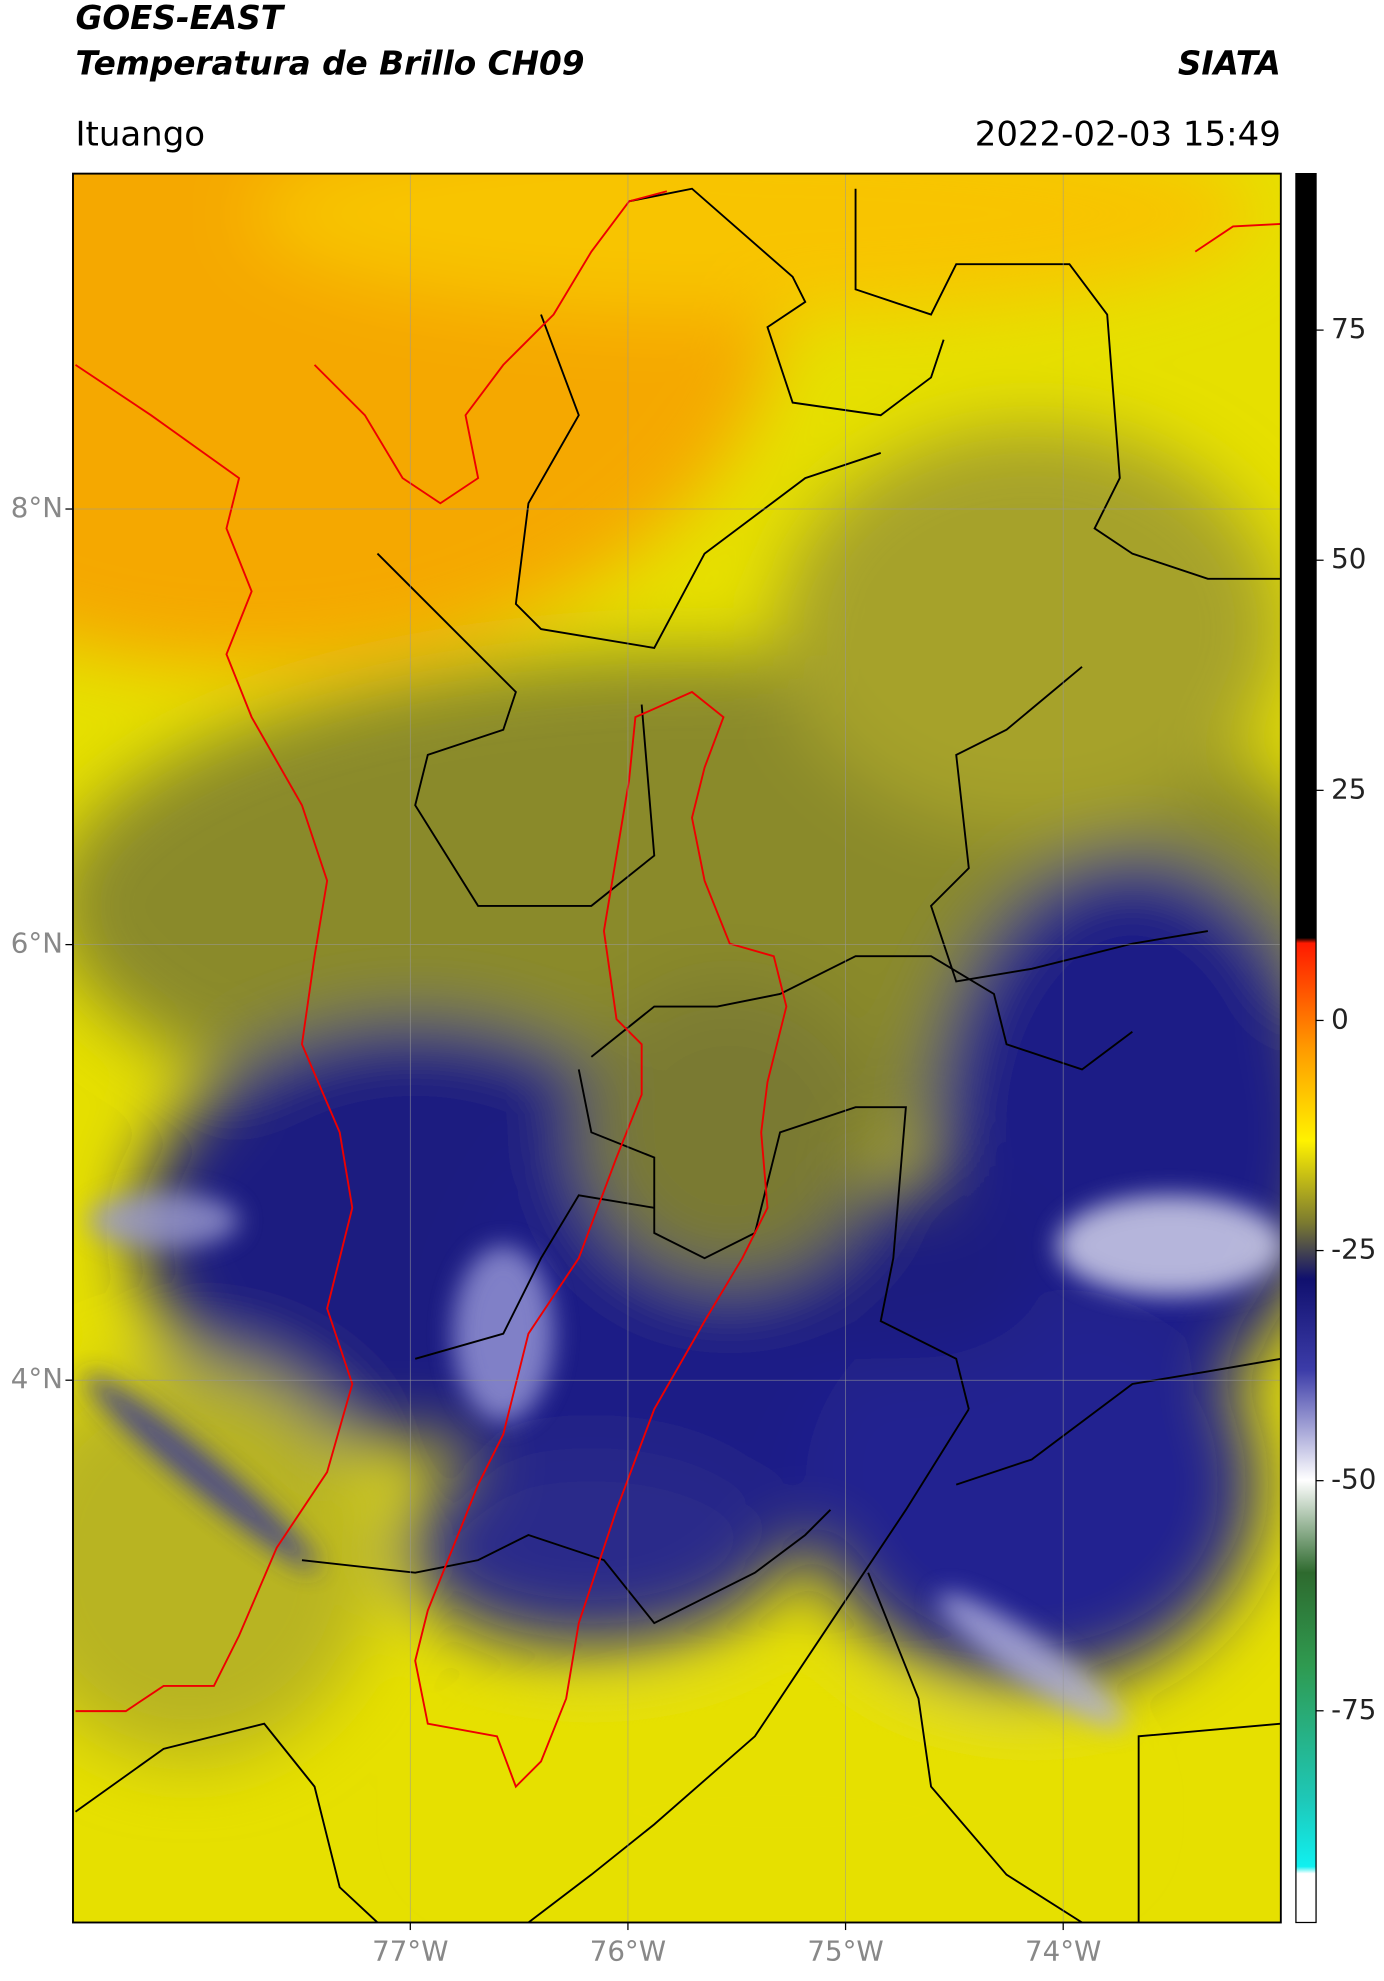 This screenshot has width=1384, height=1981. I want to click on y-tick-label: 8°N, so click(37, 507).